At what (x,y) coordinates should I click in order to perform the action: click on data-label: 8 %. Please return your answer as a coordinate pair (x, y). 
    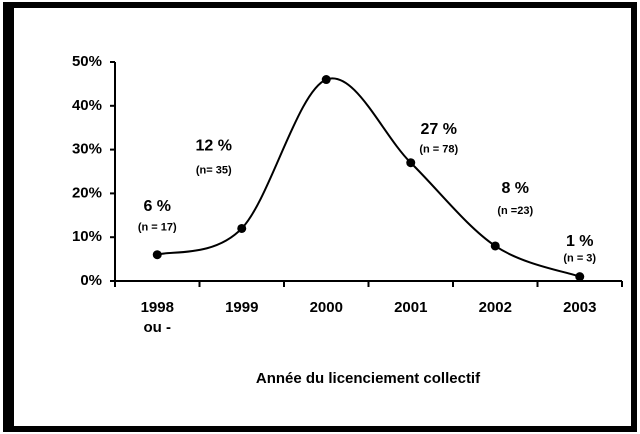
    Looking at the image, I should click on (515, 188).